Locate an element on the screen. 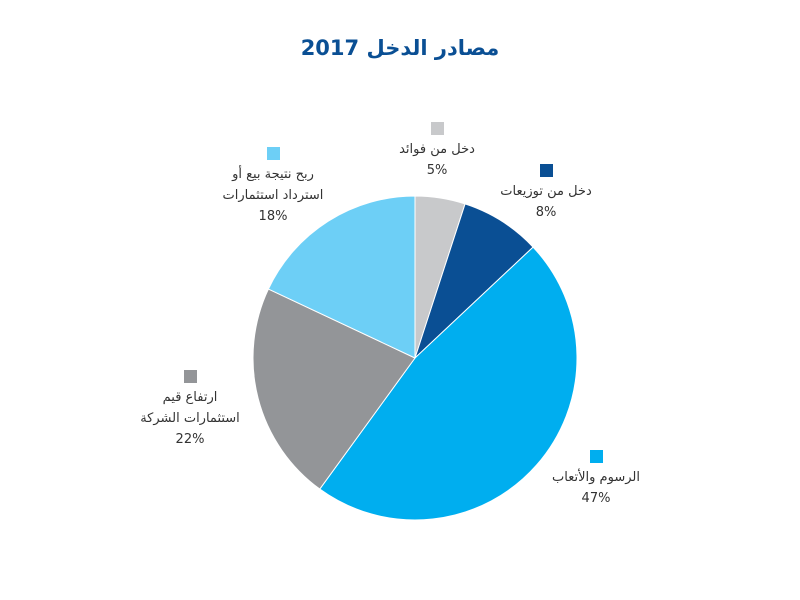 The image size is (800, 600). value-label: 22% is located at coordinates (190, 439).